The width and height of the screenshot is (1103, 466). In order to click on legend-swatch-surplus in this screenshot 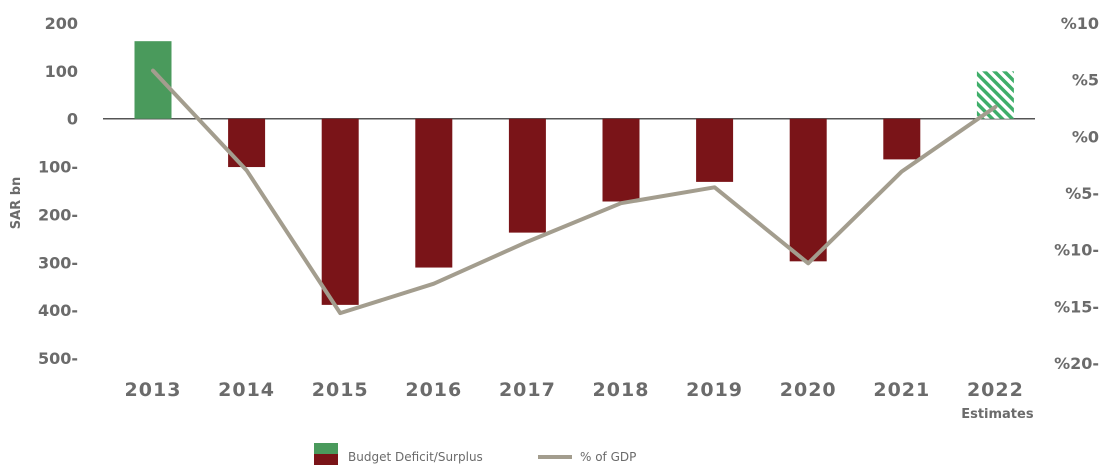, I will do `click(326, 448)`.